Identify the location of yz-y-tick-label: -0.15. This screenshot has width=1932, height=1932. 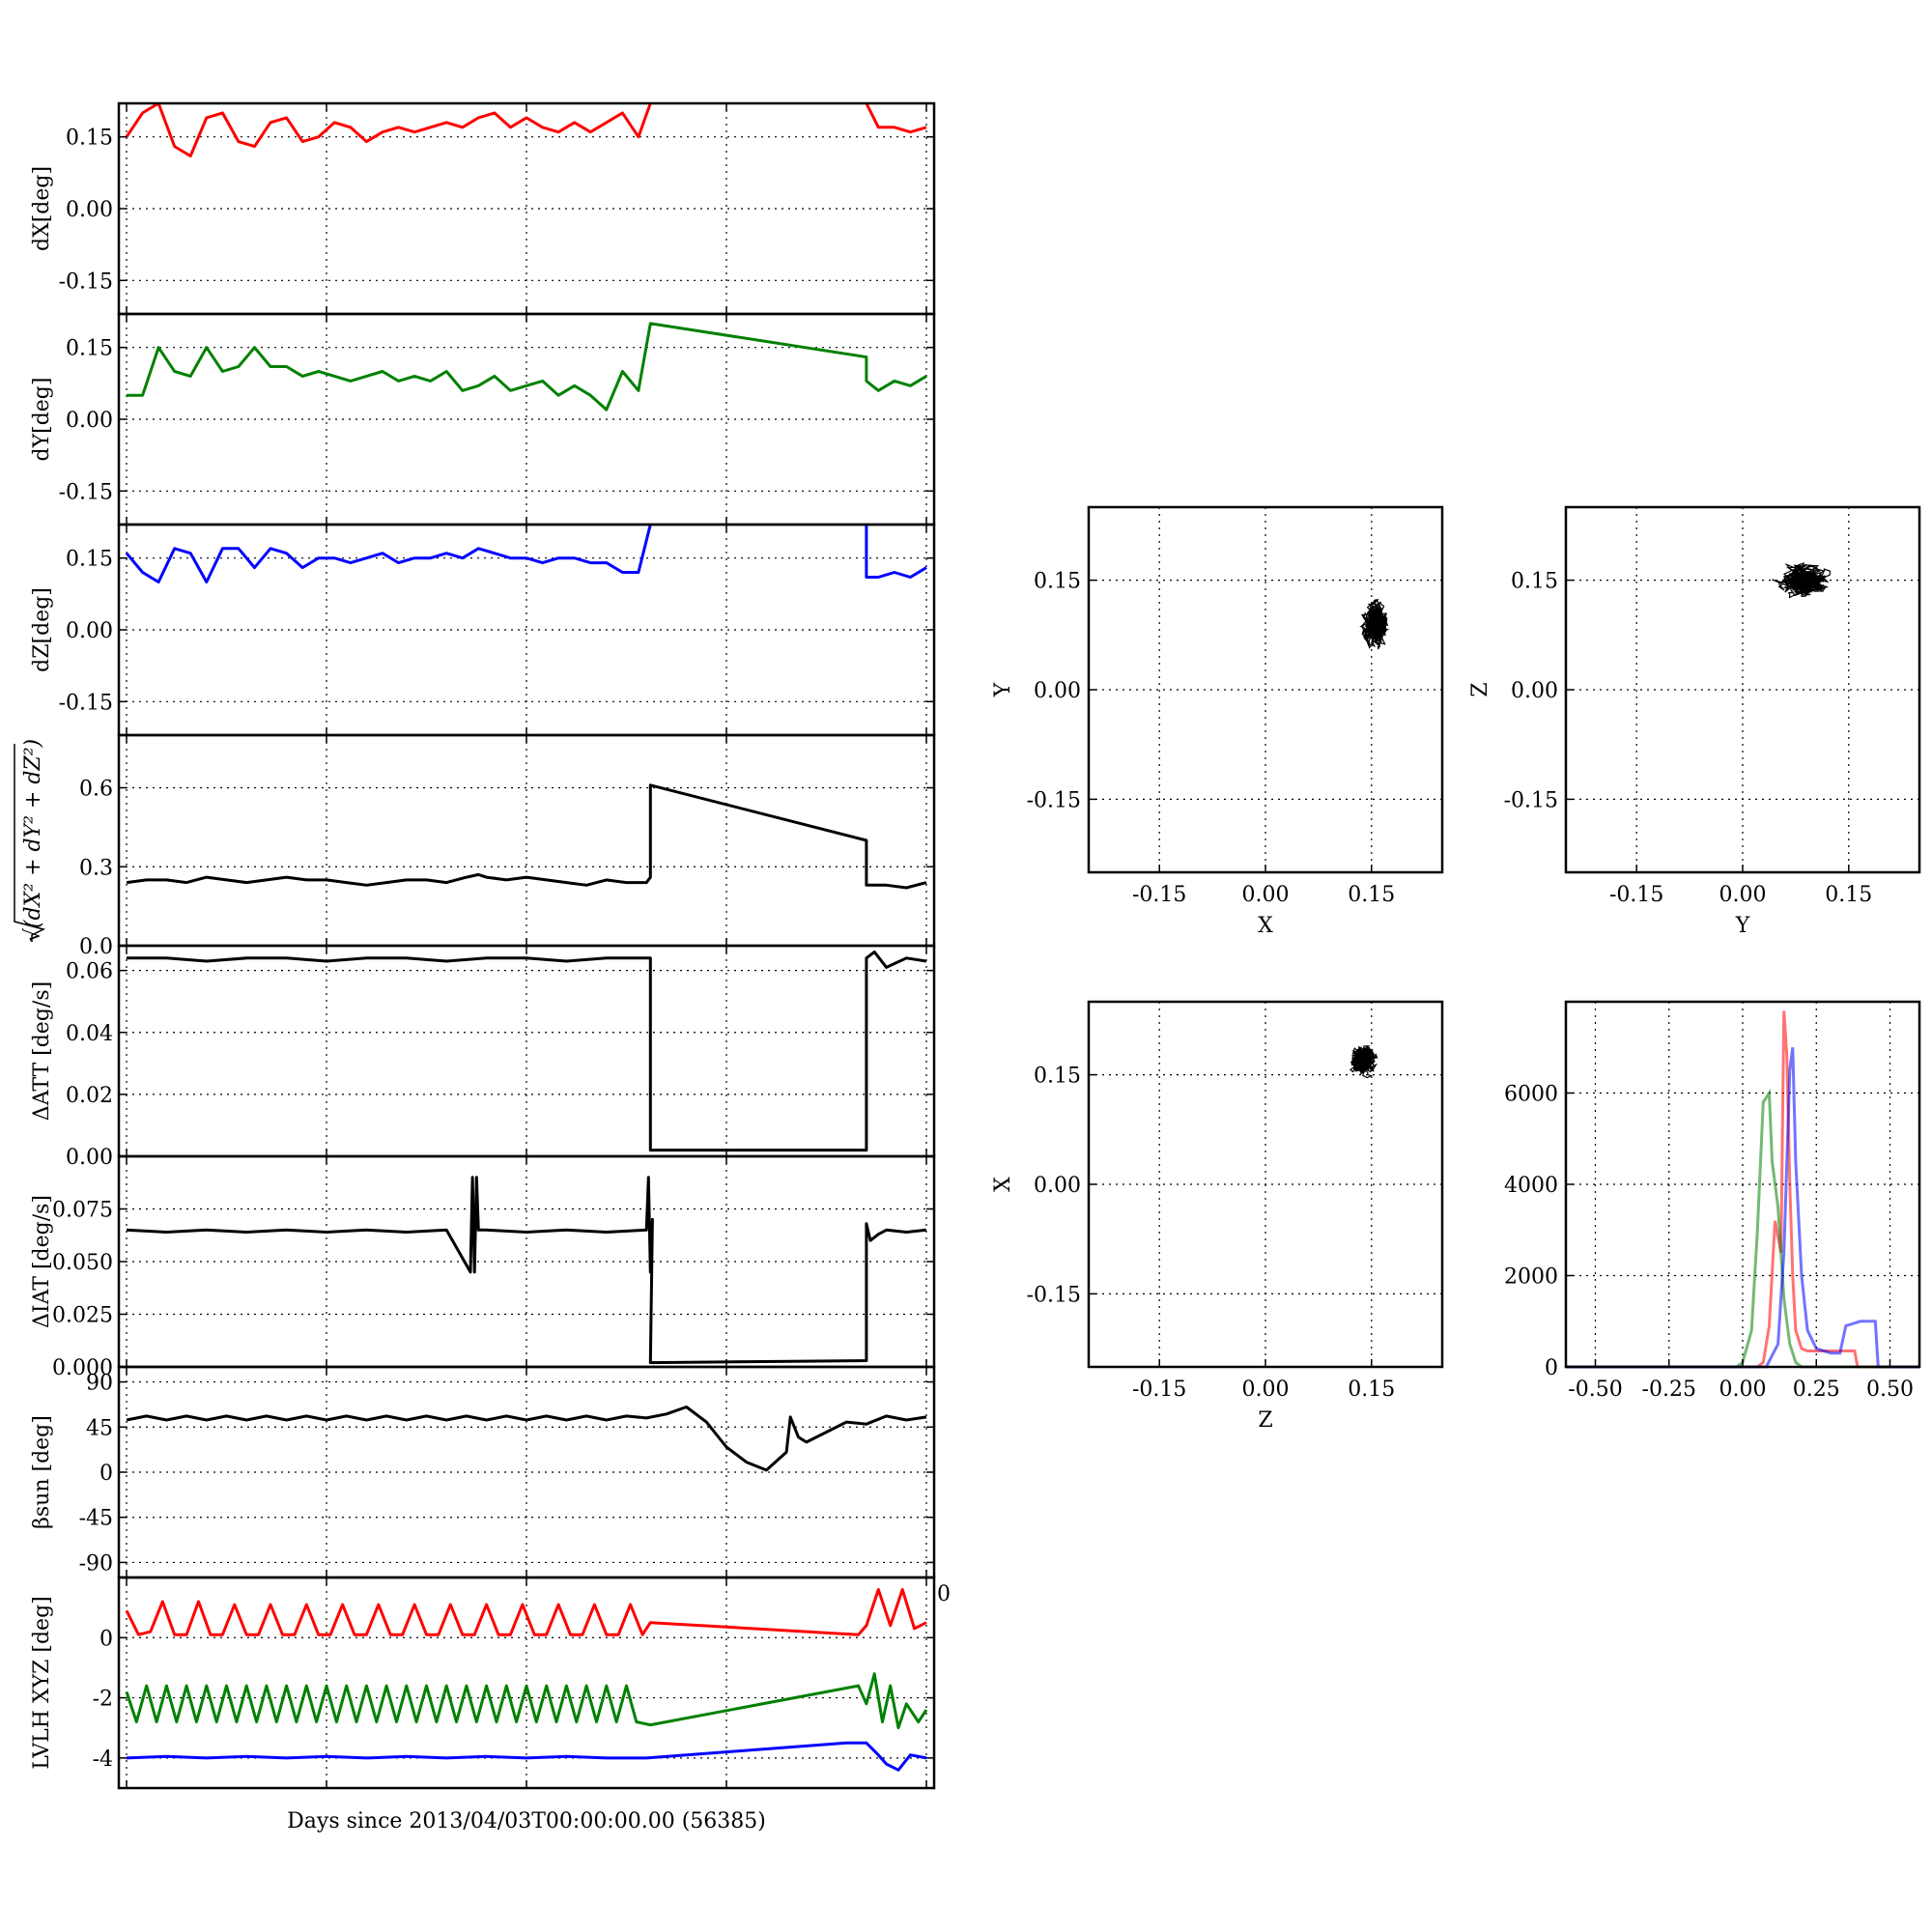
(1531, 800).